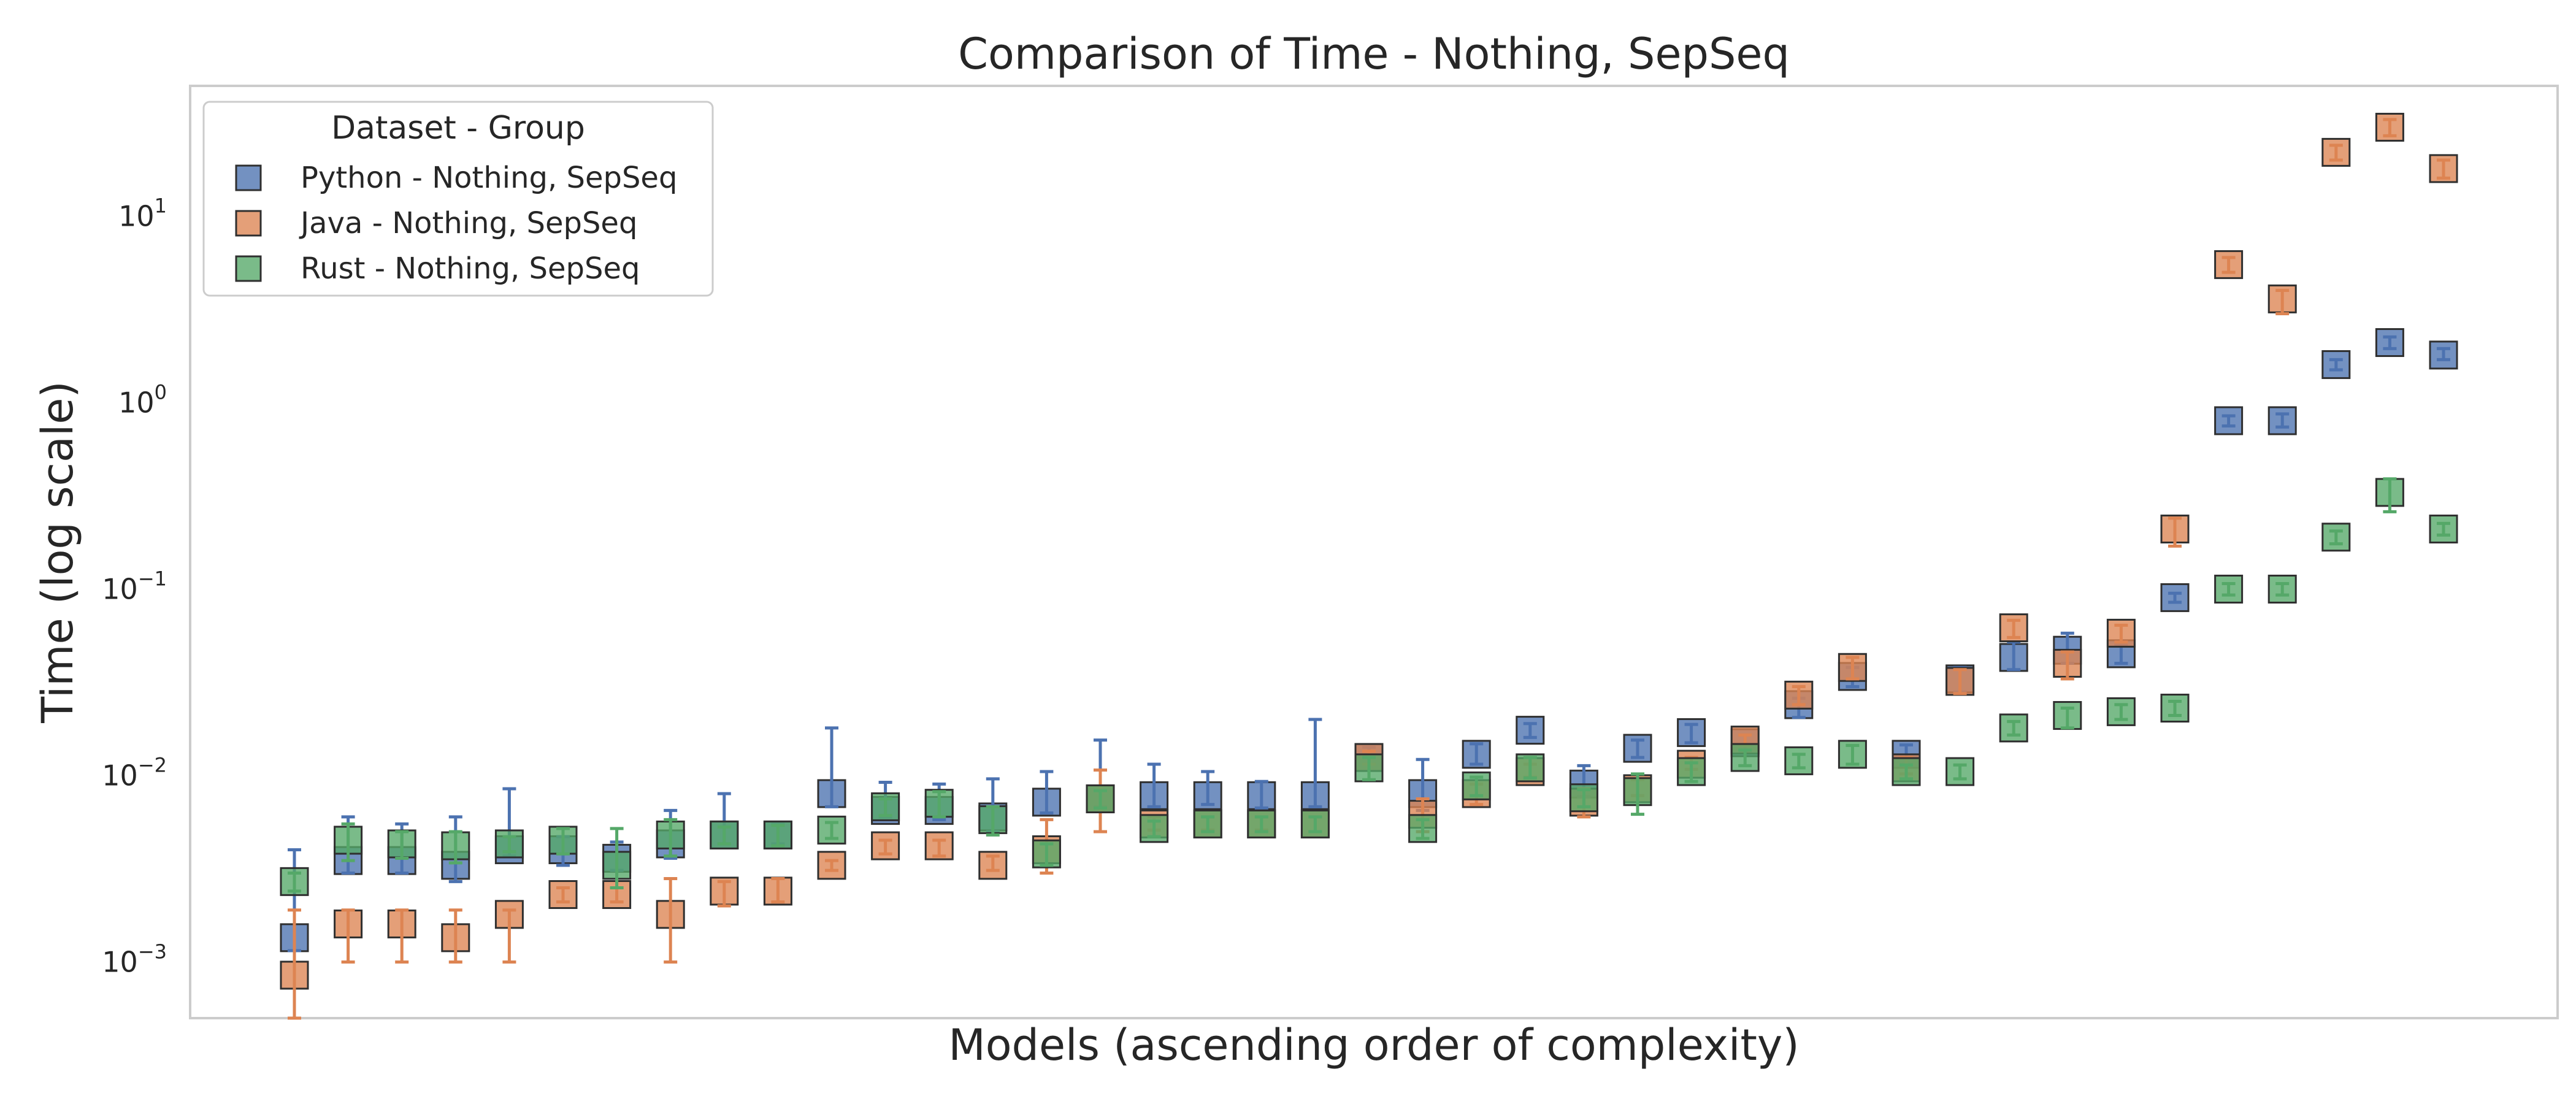 The width and height of the screenshot is (2576, 1104). Describe the element at coordinates (134, 959) in the screenshot. I see `y-tick-label: 10⁻³` at that location.